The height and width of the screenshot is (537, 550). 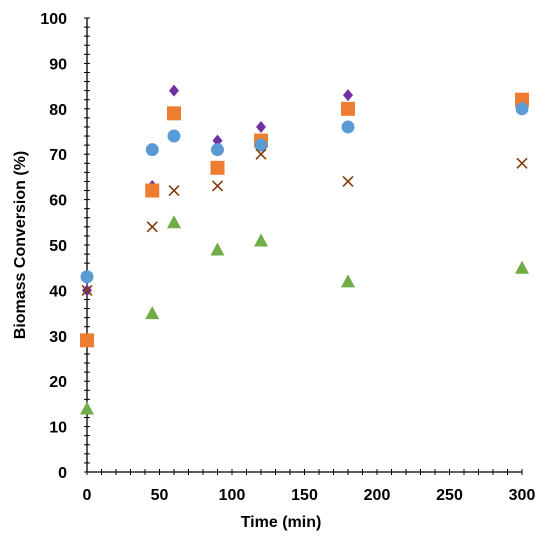 I want to click on y-tick-label: 0, so click(x=62, y=473).